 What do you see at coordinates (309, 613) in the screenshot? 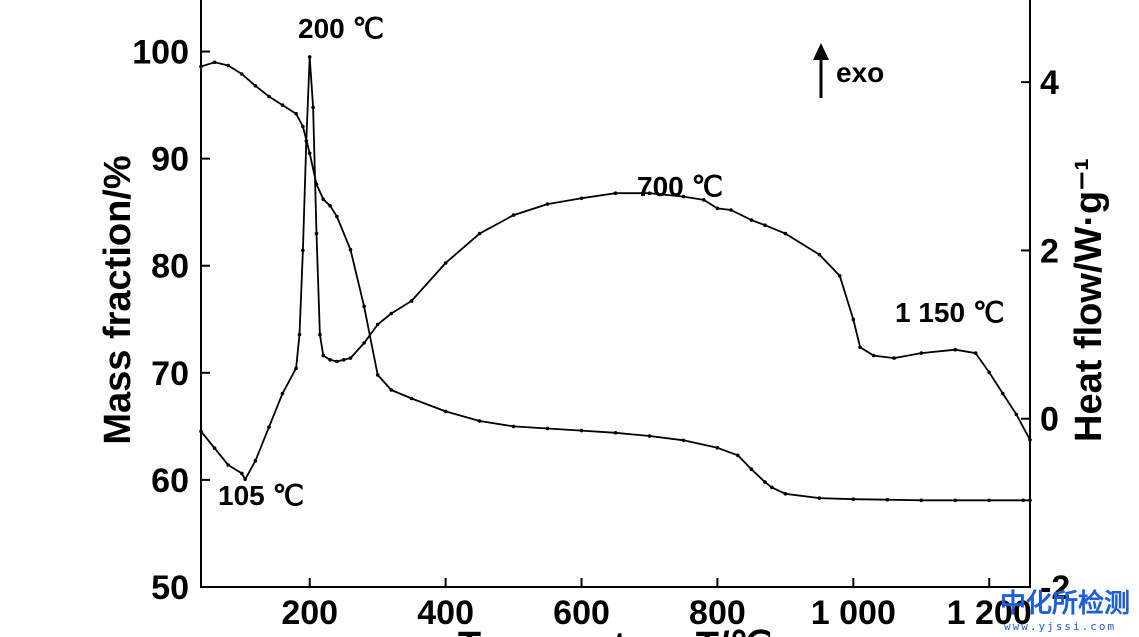
I see `x-tick-label: 200` at bounding box center [309, 613].